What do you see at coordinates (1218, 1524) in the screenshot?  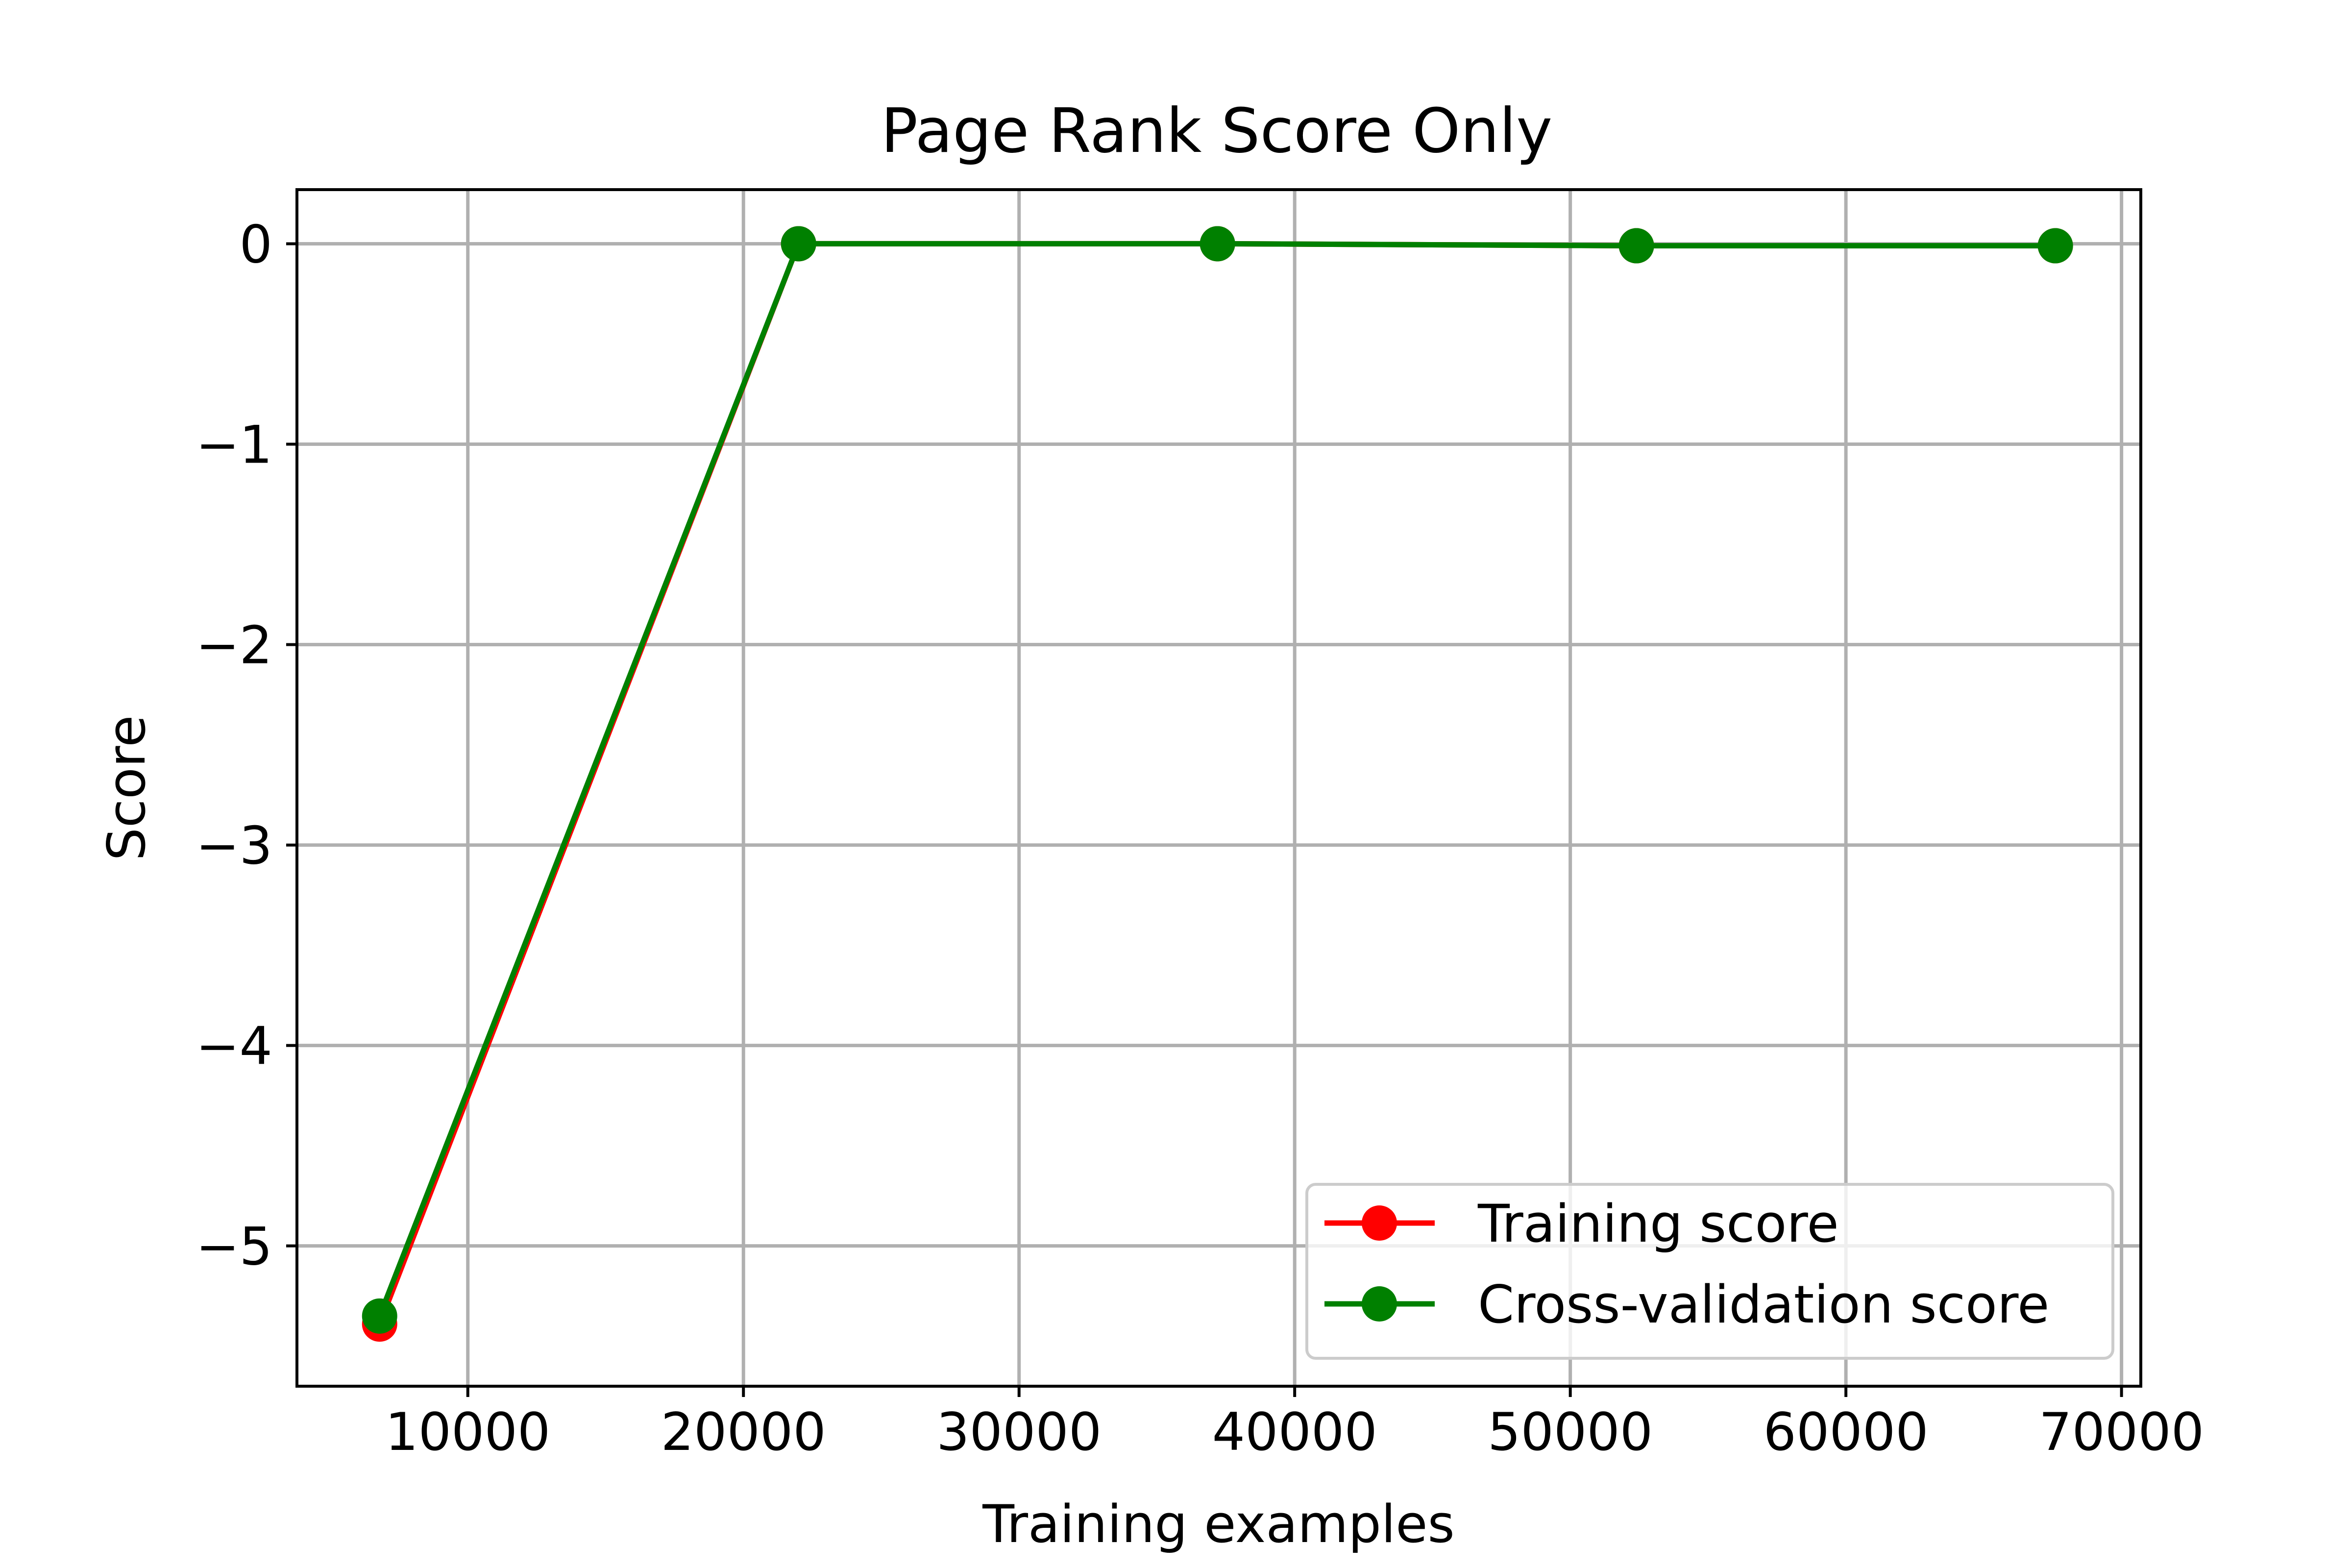 I see `x-axis-label: Training examples` at bounding box center [1218, 1524].